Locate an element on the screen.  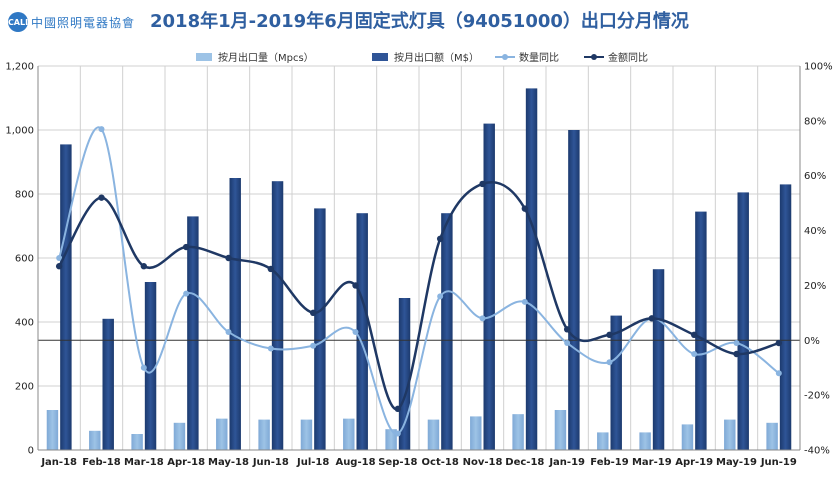
x-tick-label: Feb-19 is located at coordinates (609, 462).